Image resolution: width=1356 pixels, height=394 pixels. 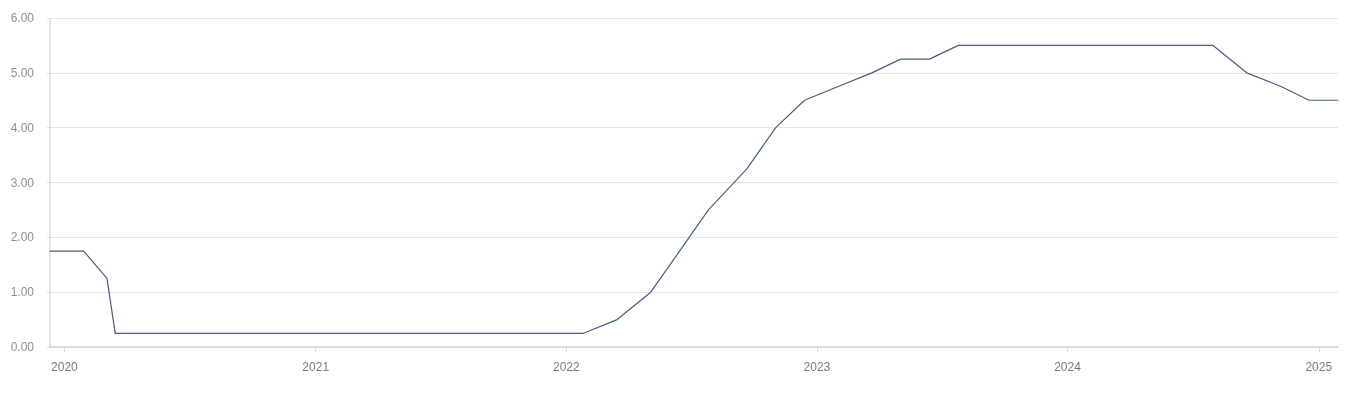 I want to click on x-tick-label: 2023, so click(x=817, y=367).